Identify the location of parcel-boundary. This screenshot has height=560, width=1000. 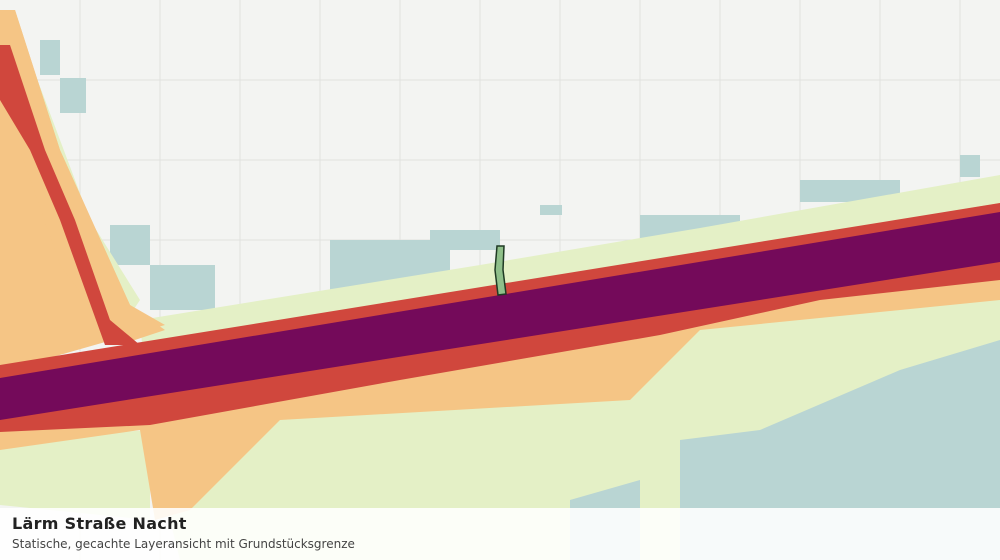
(500, 270).